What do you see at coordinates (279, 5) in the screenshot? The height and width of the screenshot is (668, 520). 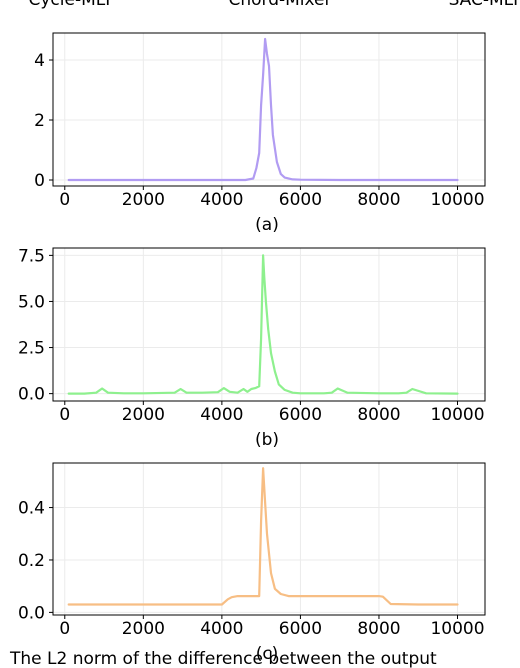 I see `header-label-chord-mixer: Chord-Mixer` at bounding box center [279, 5].